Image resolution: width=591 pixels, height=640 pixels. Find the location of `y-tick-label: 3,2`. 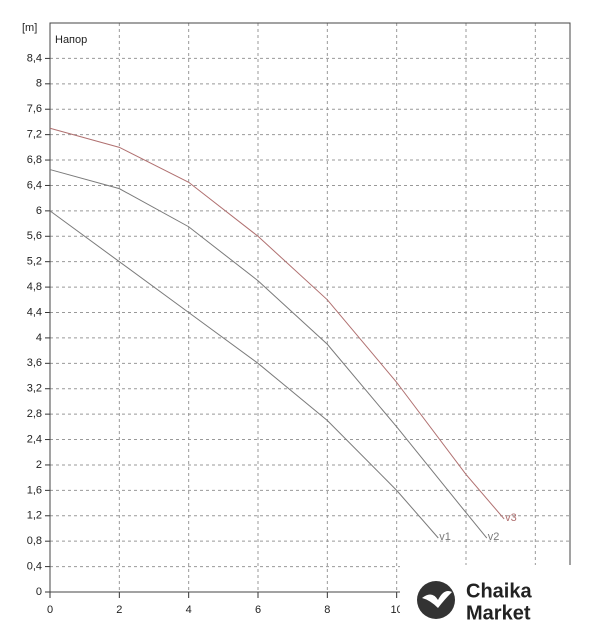

y-tick-label: 3,2 is located at coordinates (34, 389).